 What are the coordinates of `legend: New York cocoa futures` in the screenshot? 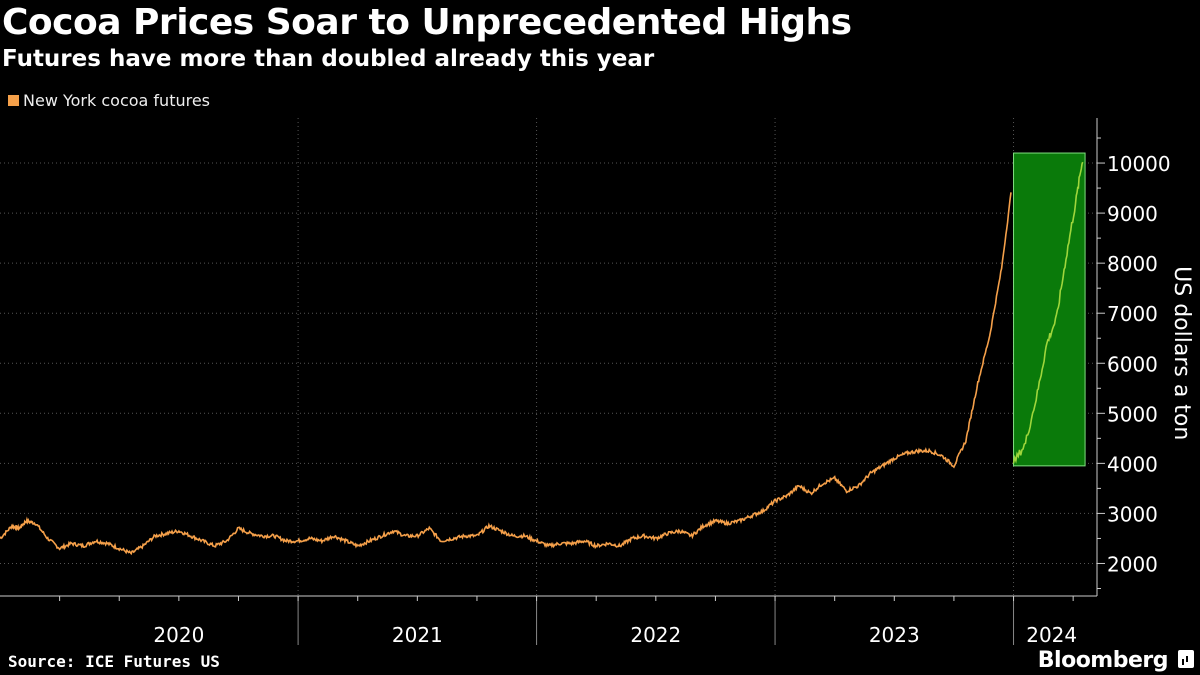 It's located at (109, 100).